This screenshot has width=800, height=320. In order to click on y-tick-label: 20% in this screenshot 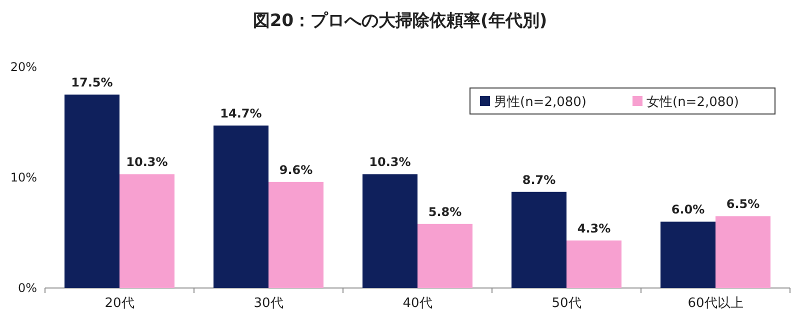, I will do `click(23, 67)`.